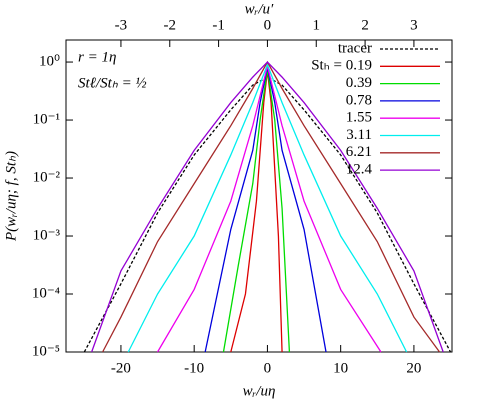 The height and width of the screenshot is (407, 483). Describe the element at coordinates (413, 368) in the screenshot. I see `x-tick-label: 20` at that location.